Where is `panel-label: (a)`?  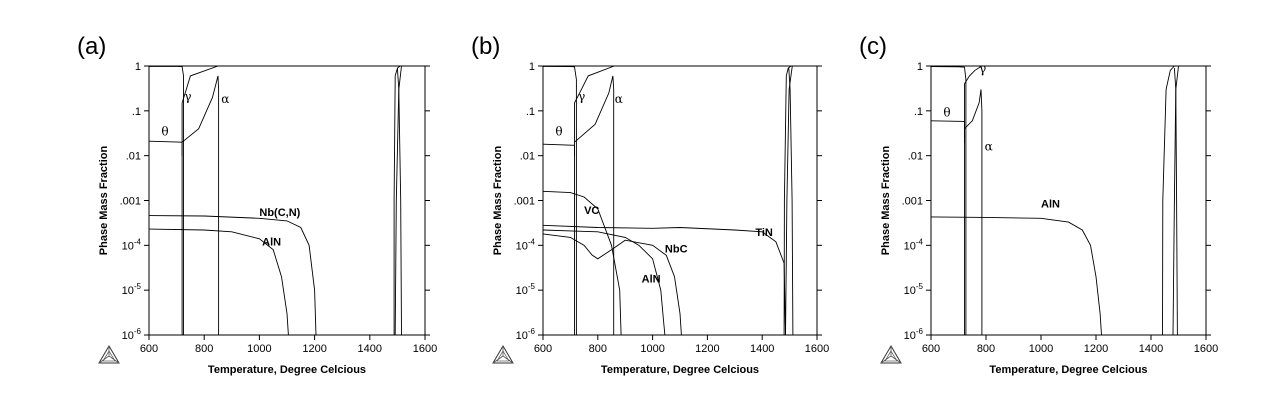 panel-label: (a) is located at coordinates (91, 46).